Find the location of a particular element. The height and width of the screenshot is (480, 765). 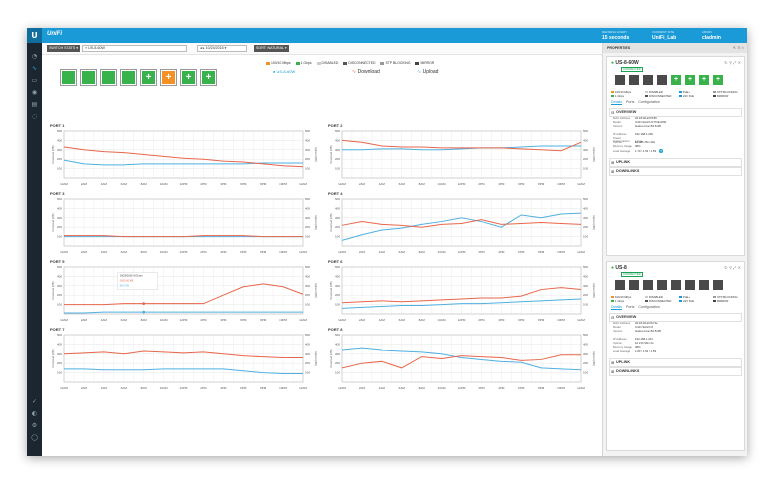

y-tick-right: 100 is located at coordinates (585, 169).